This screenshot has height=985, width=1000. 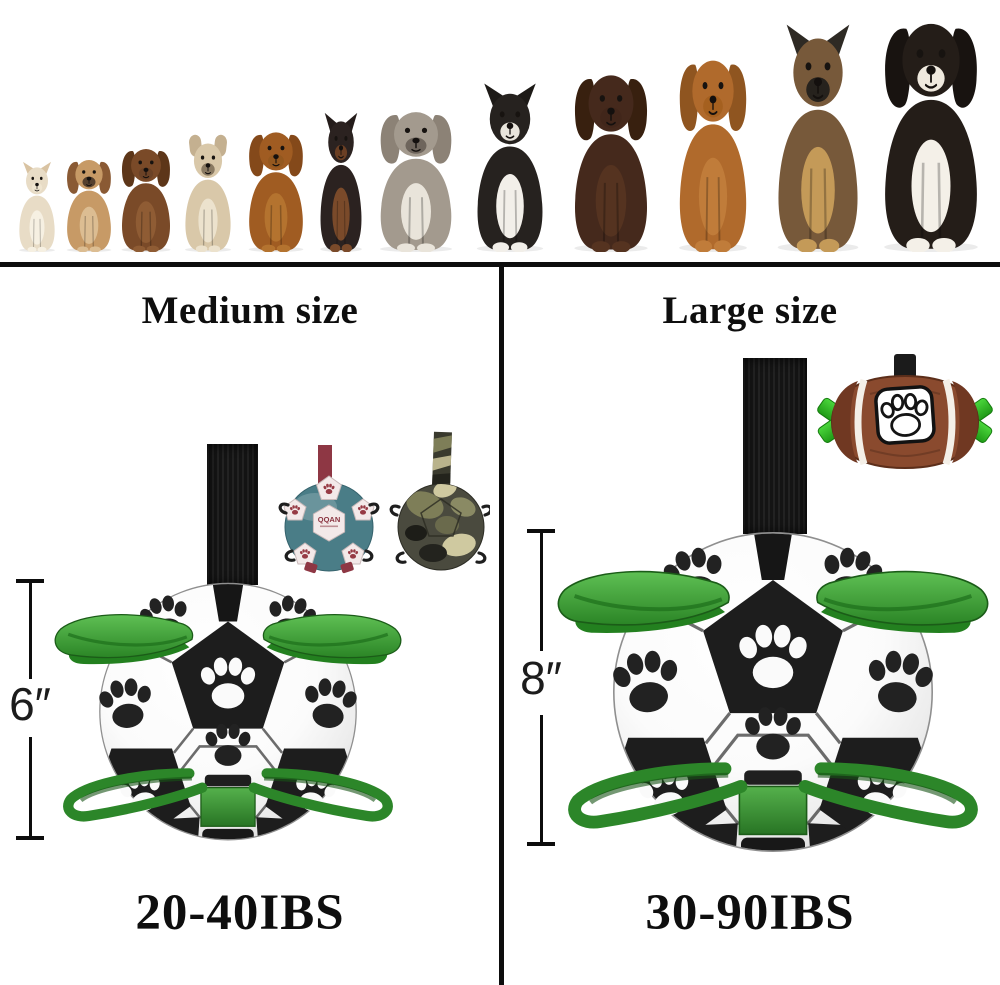 I want to click on camo-ball-strap, so click(x=442, y=459).